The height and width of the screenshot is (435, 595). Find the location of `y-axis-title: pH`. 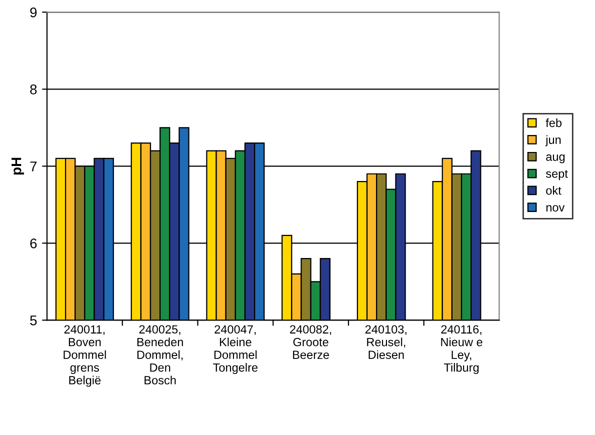

y-axis-title: pH is located at coordinates (18, 166).